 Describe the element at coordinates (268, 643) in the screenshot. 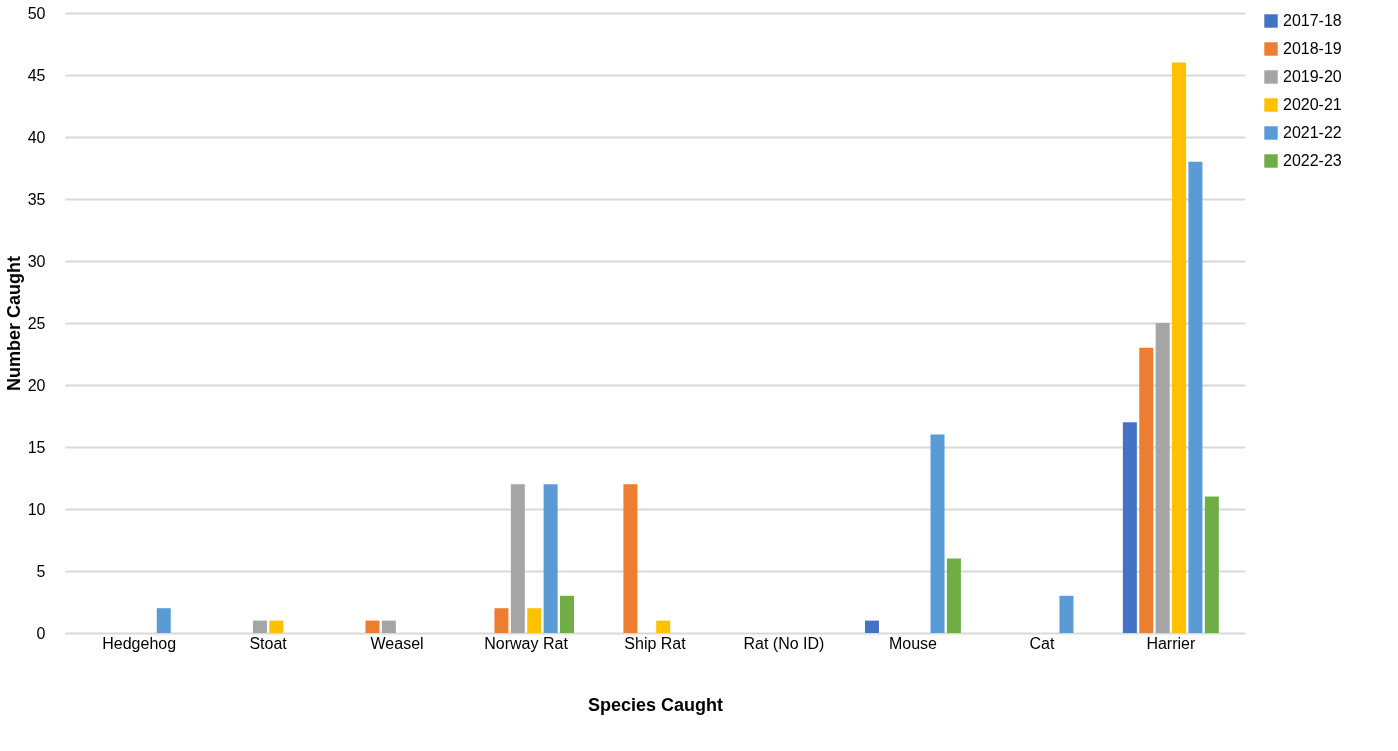

I see `x-tick-label: Stoat` at that location.